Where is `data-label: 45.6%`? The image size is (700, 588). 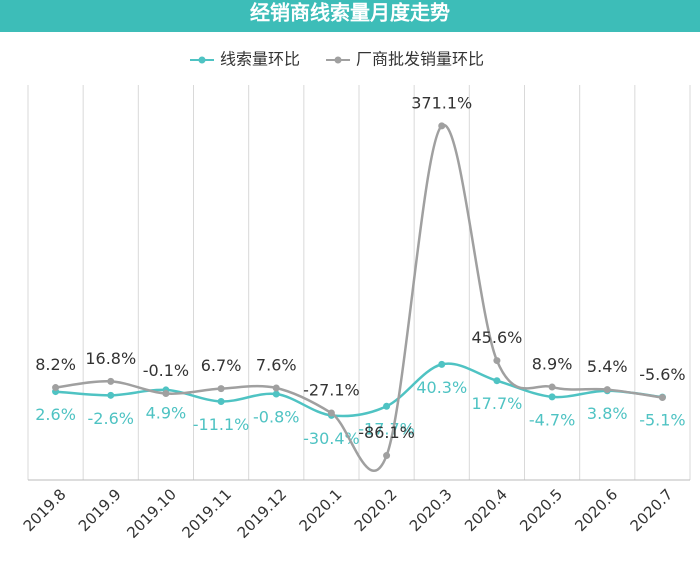 data-label: 45.6% is located at coordinates (497, 337).